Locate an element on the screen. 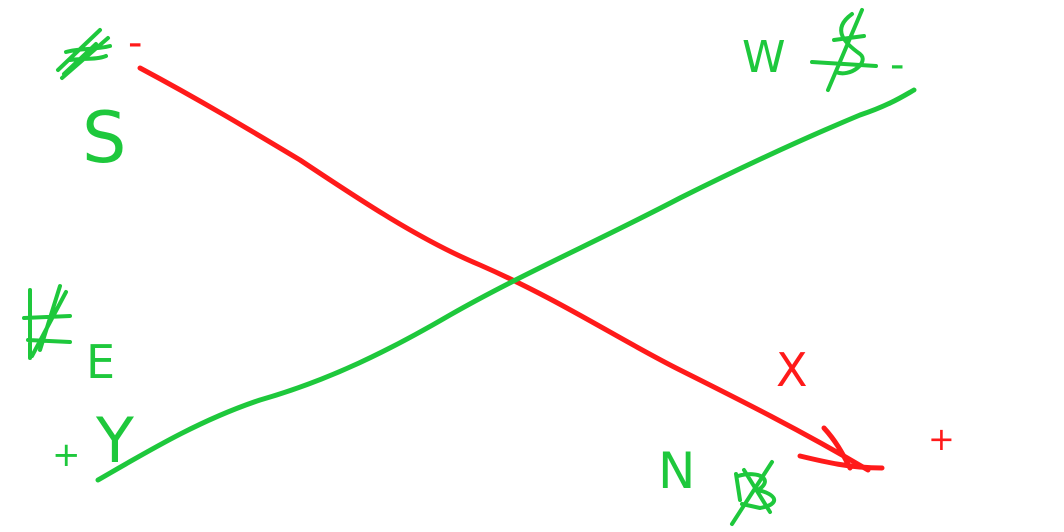  green-plus-label: + is located at coordinates (66, 455).